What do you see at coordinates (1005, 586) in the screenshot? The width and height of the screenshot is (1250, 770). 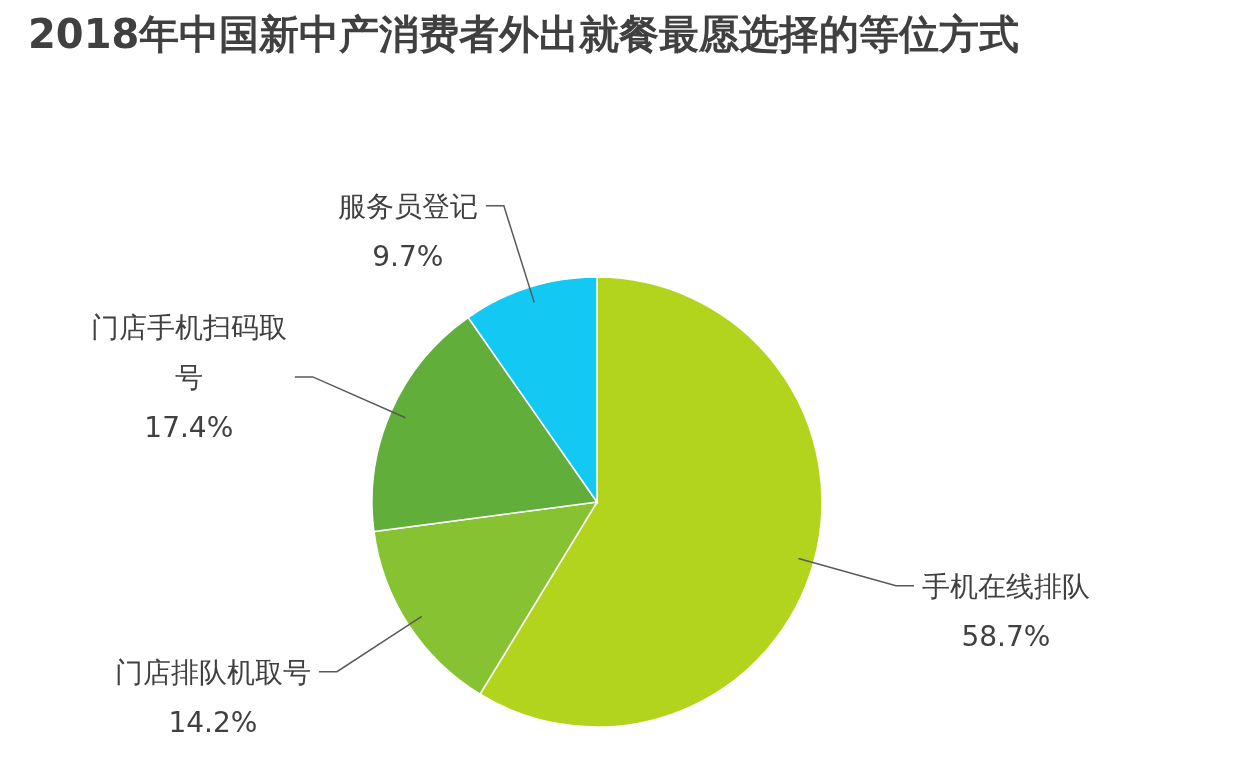 I see `slice-label: 手机在线排队` at bounding box center [1005, 586].